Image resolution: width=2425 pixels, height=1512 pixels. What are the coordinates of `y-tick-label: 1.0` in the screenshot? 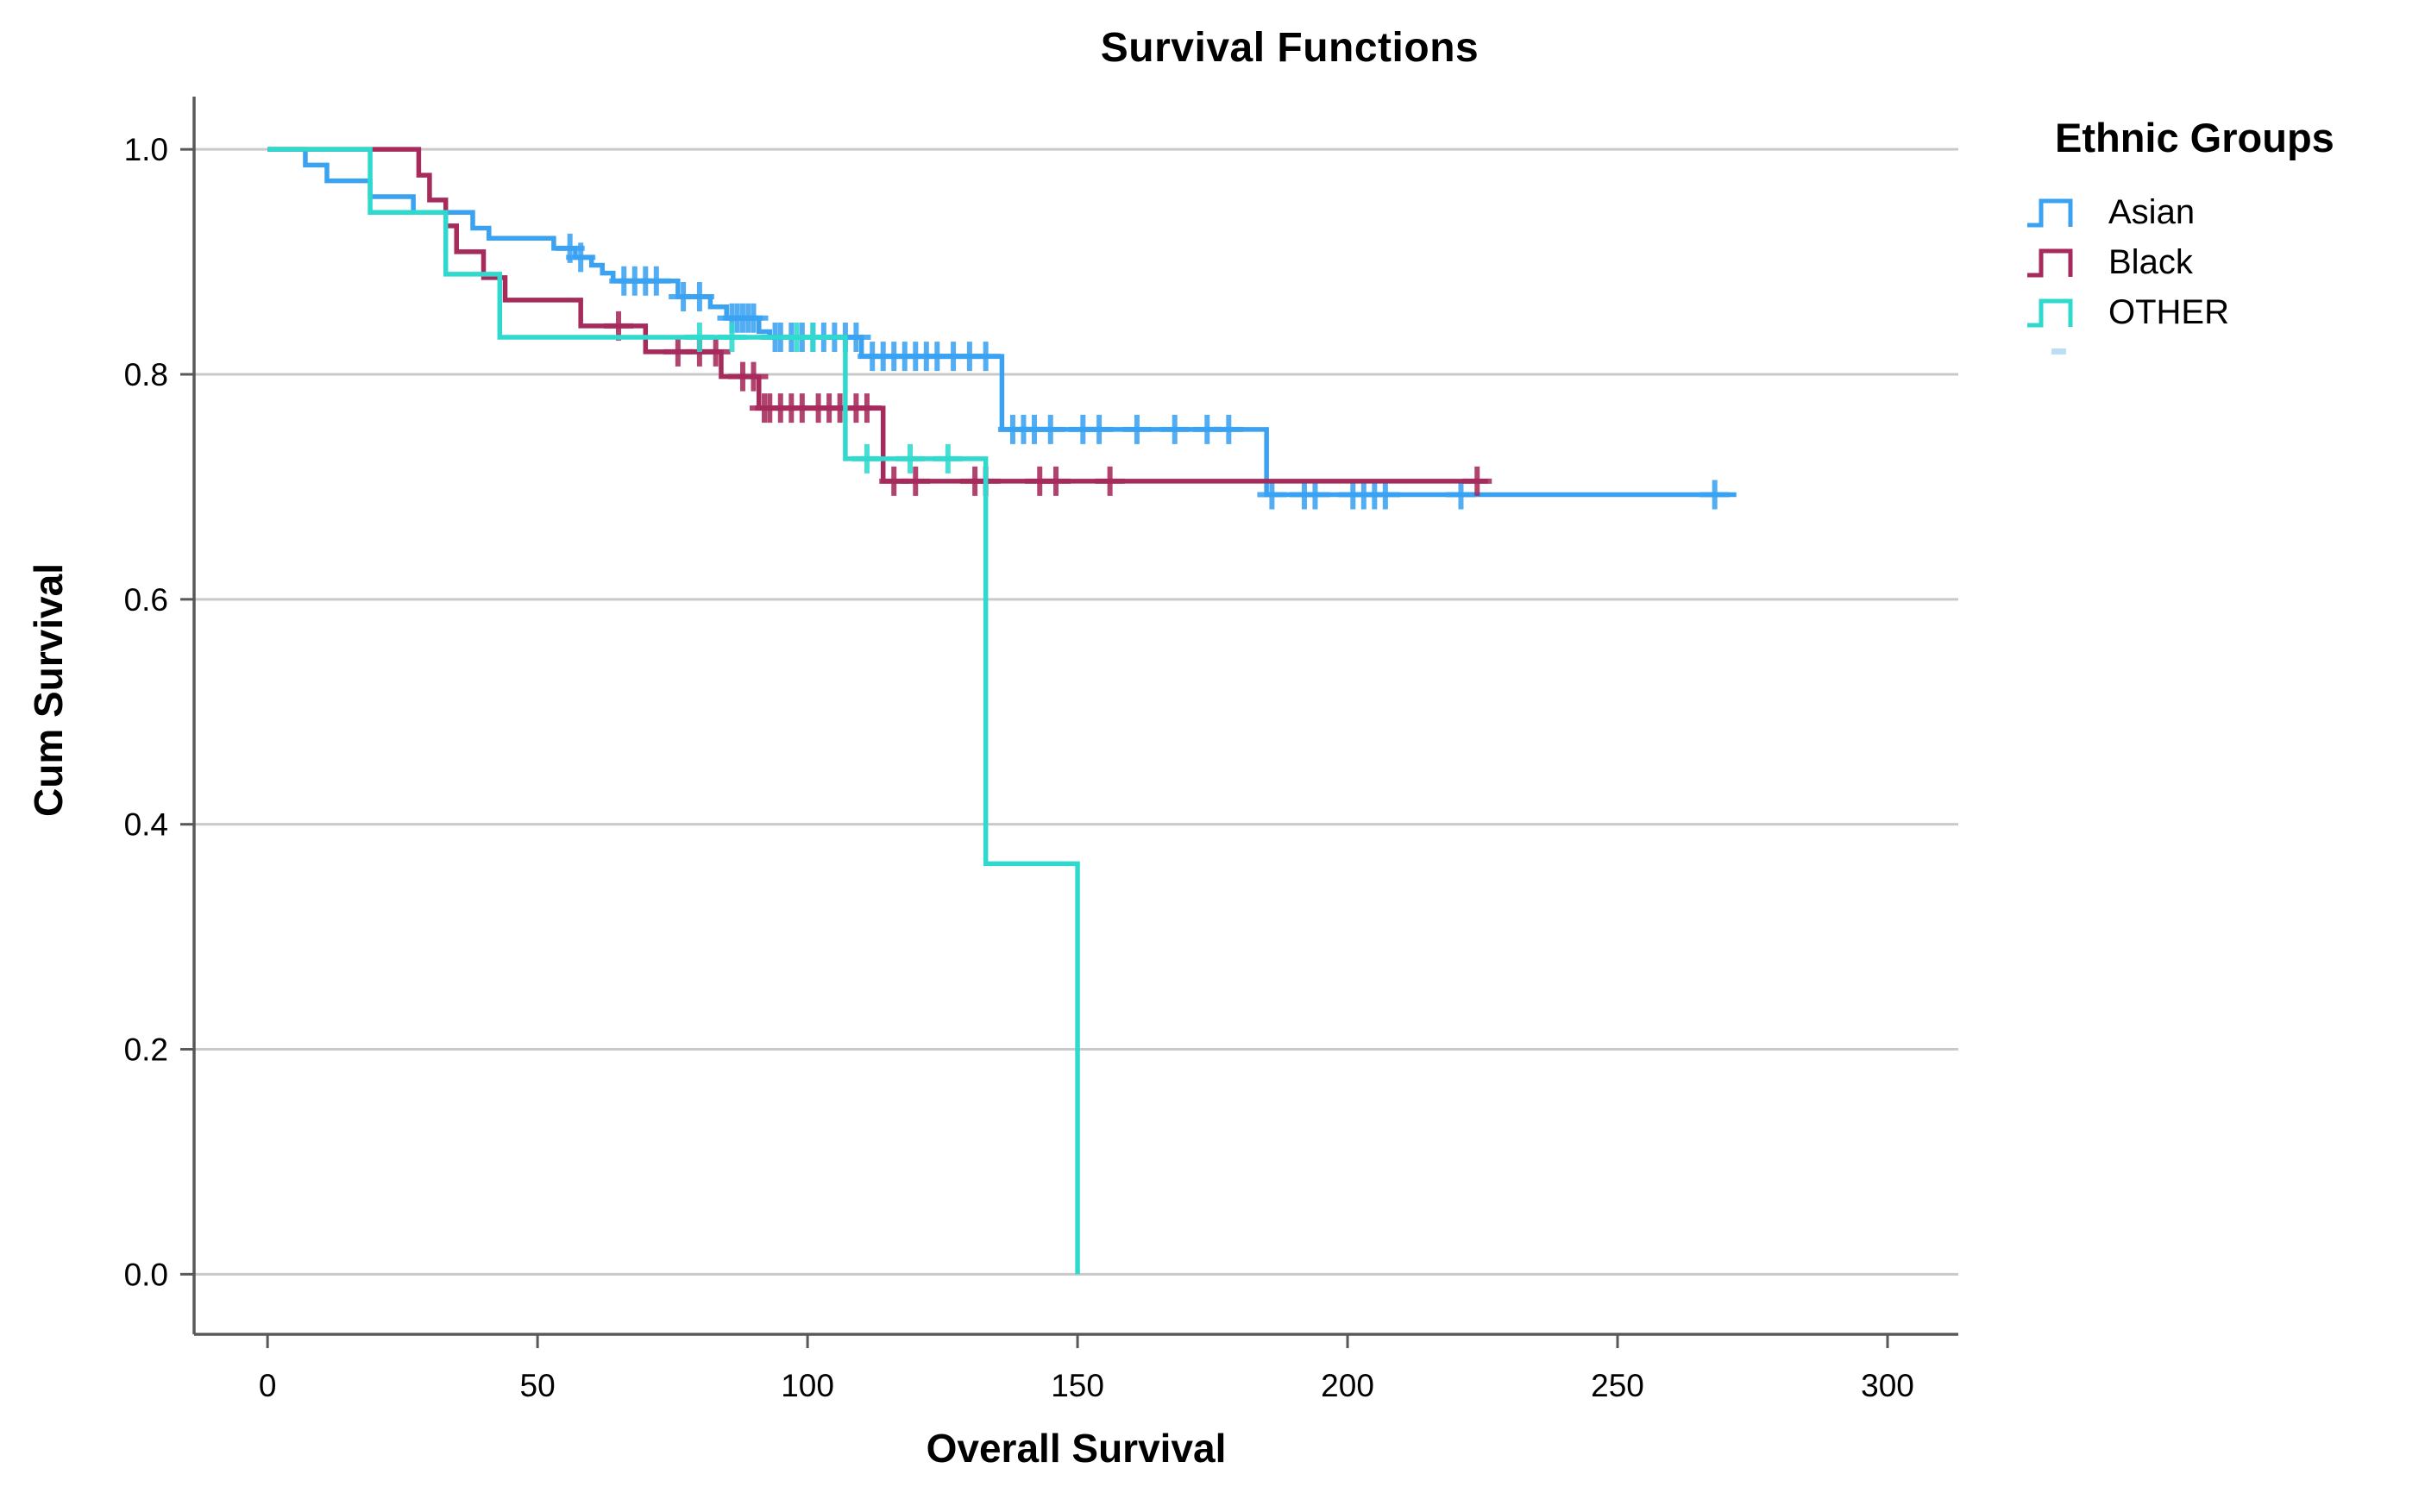 It's located at (146, 149).